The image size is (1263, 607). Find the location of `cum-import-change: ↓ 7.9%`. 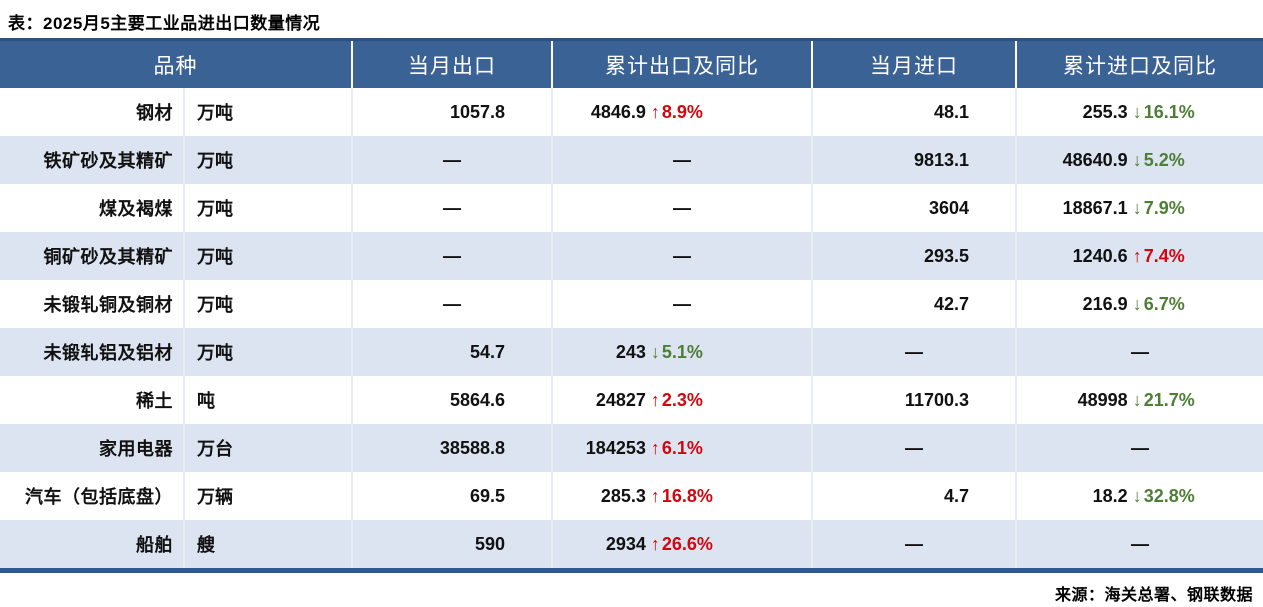

cum-import-change: ↓ 7.9% is located at coordinates (1156, 208).